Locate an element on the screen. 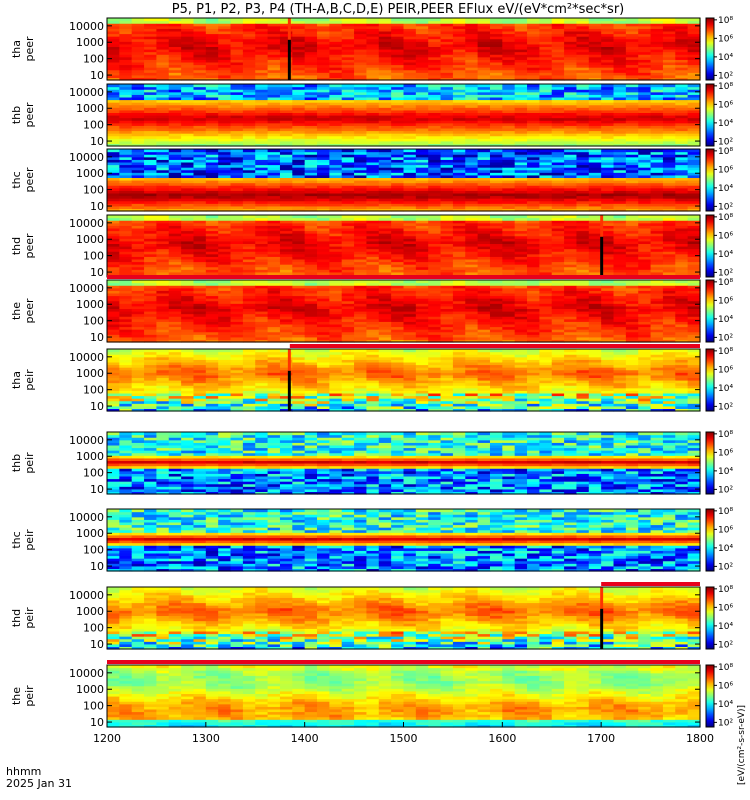 The width and height of the screenshot is (750, 800). data-spike is located at coordinates (602, 226).